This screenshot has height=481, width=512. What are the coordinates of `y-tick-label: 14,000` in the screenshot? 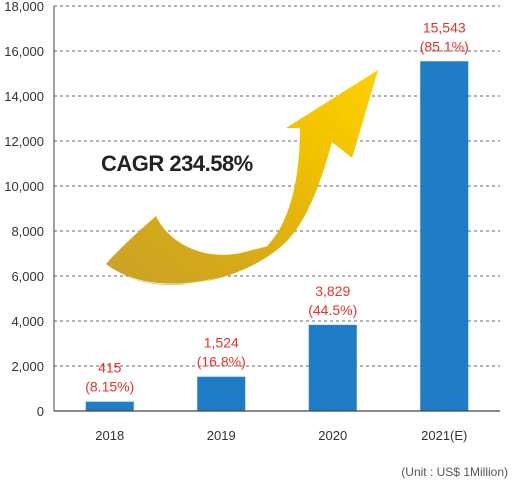 It's located at (24, 96).